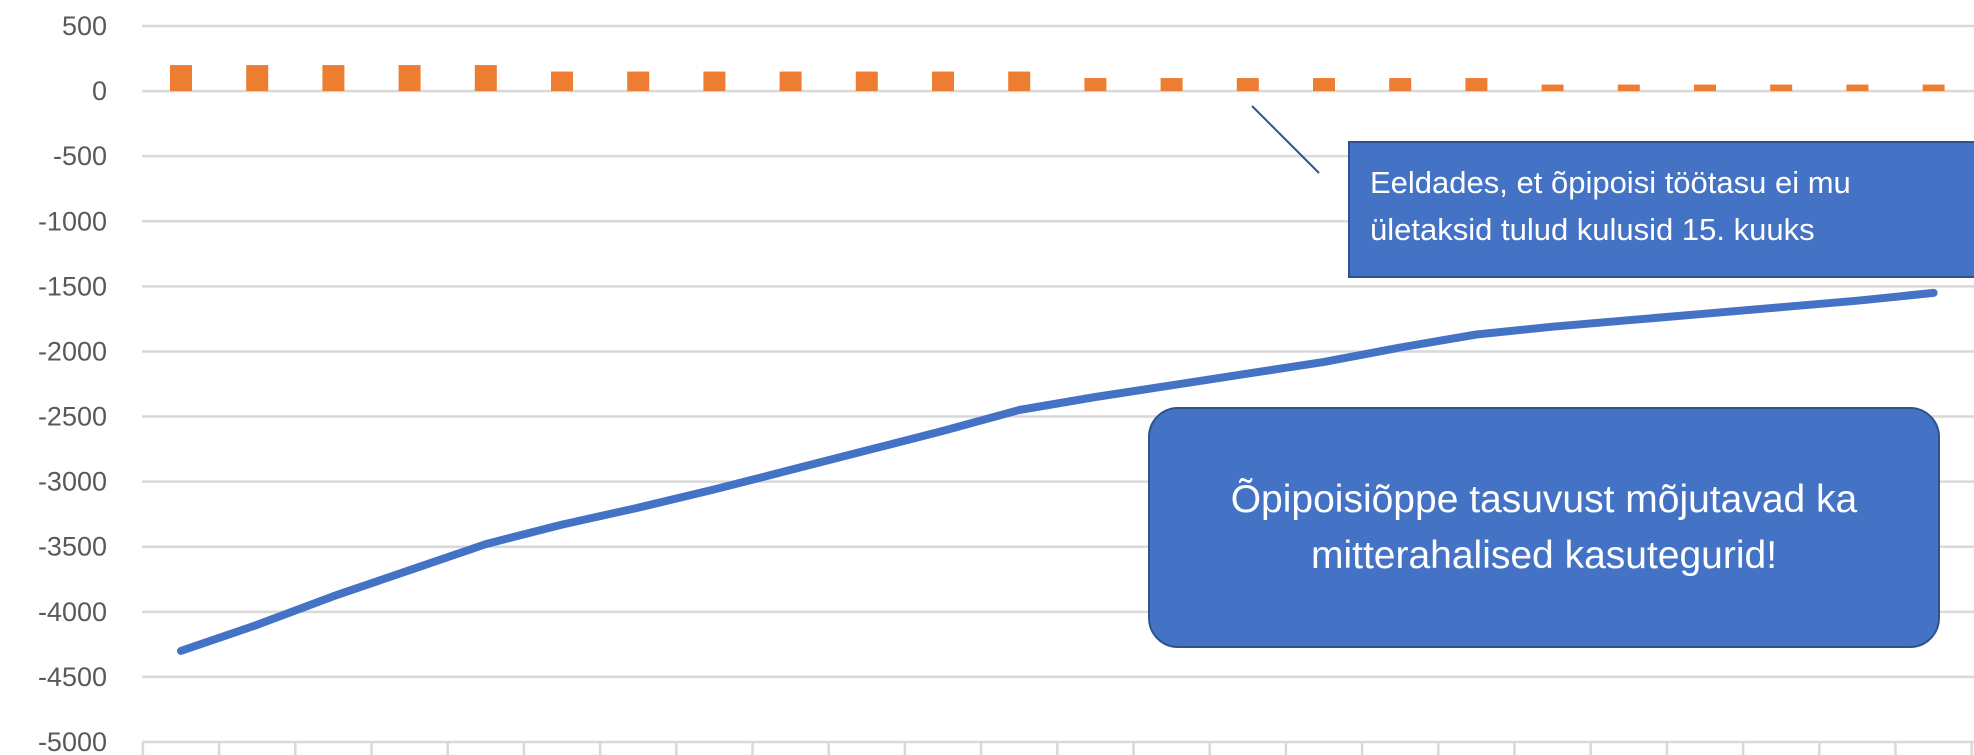 This screenshot has width=1974, height=755. I want to click on y-tick-label: -3000, so click(72, 482).